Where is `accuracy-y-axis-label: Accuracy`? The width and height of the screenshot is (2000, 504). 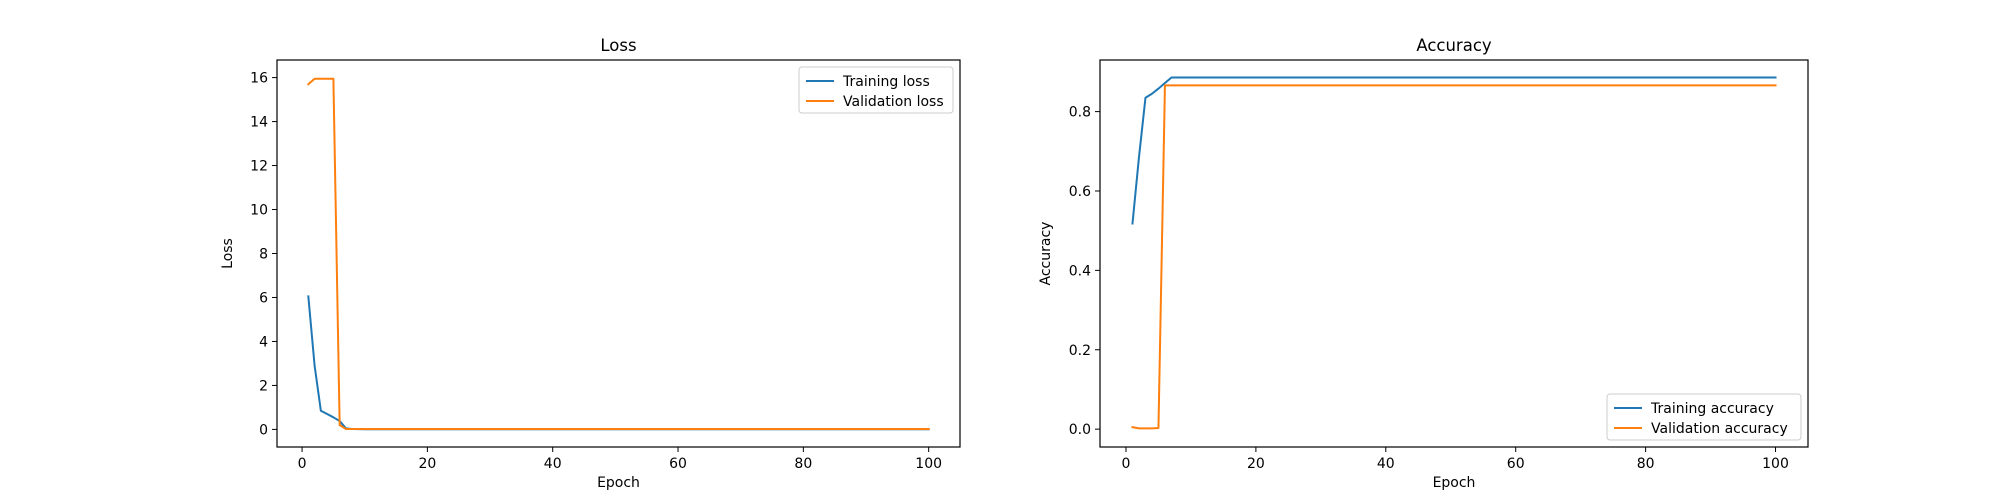 accuracy-y-axis-label: Accuracy is located at coordinates (1046, 254).